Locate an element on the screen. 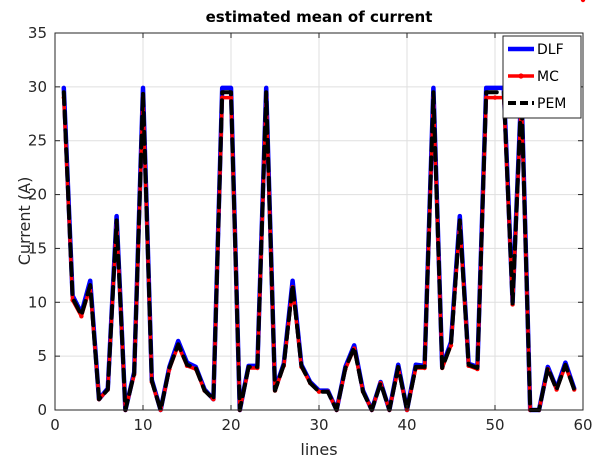 The width and height of the screenshot is (604, 461). x-tick-label: 60 is located at coordinates (582, 425).